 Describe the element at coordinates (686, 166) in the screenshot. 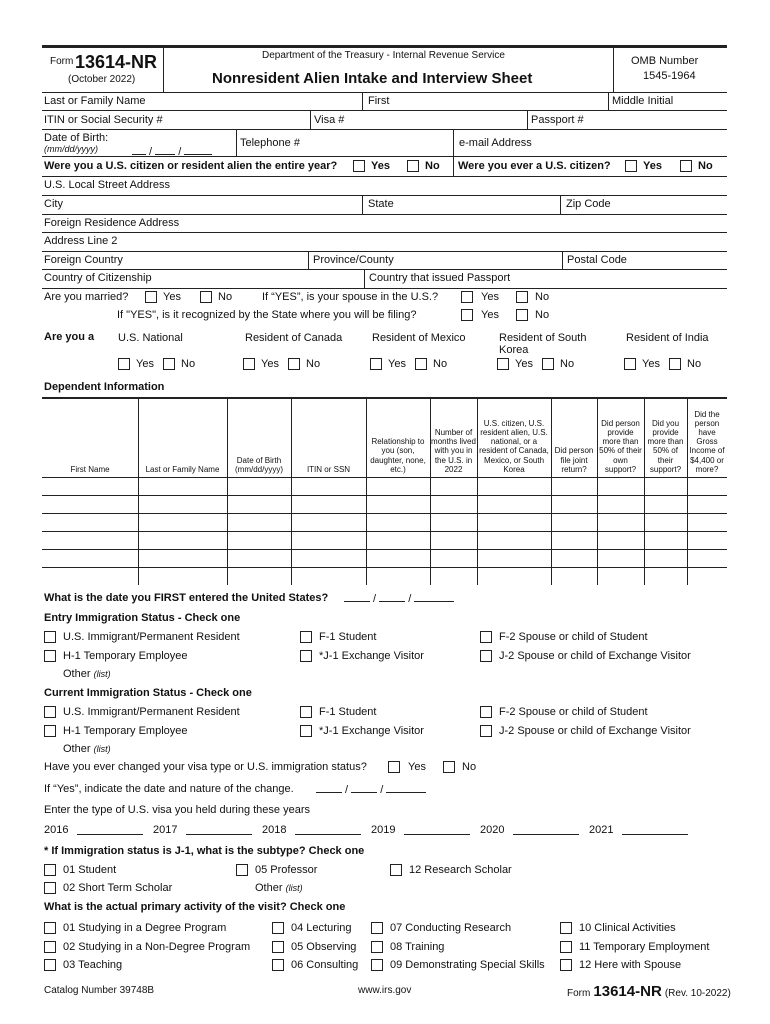

I see `ever-citizen-no-checkbox` at that location.